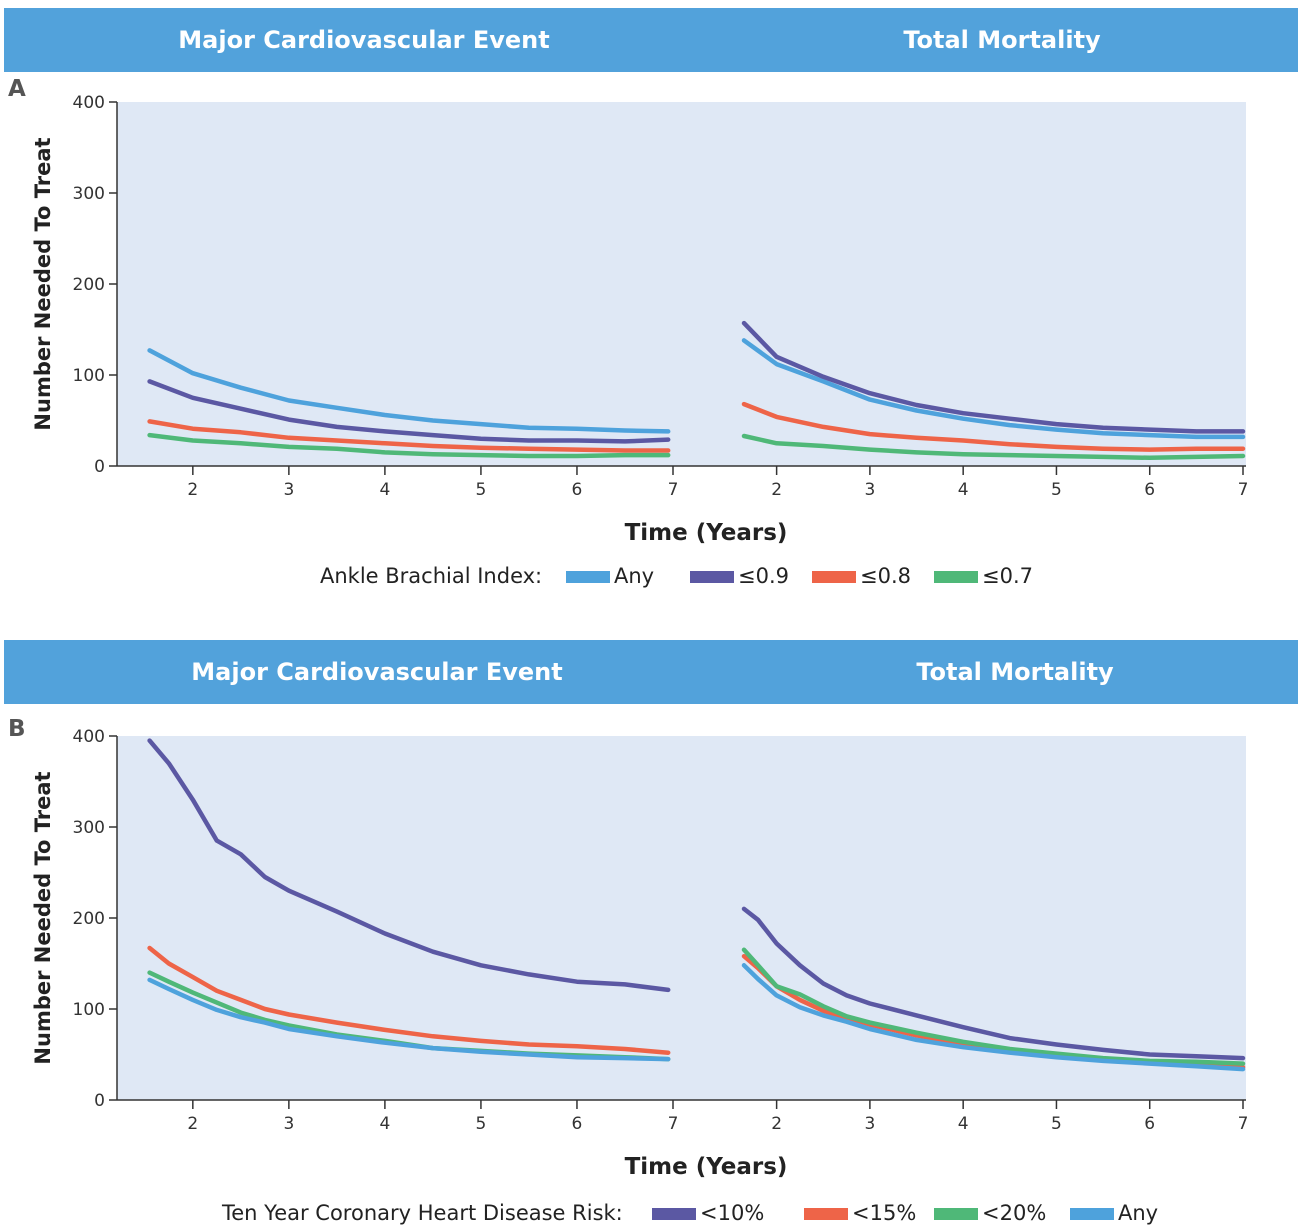 The height and width of the screenshot is (1229, 1299). I want to click on panel-b-title-left: Major Cardiovascular Event, so click(377, 672).